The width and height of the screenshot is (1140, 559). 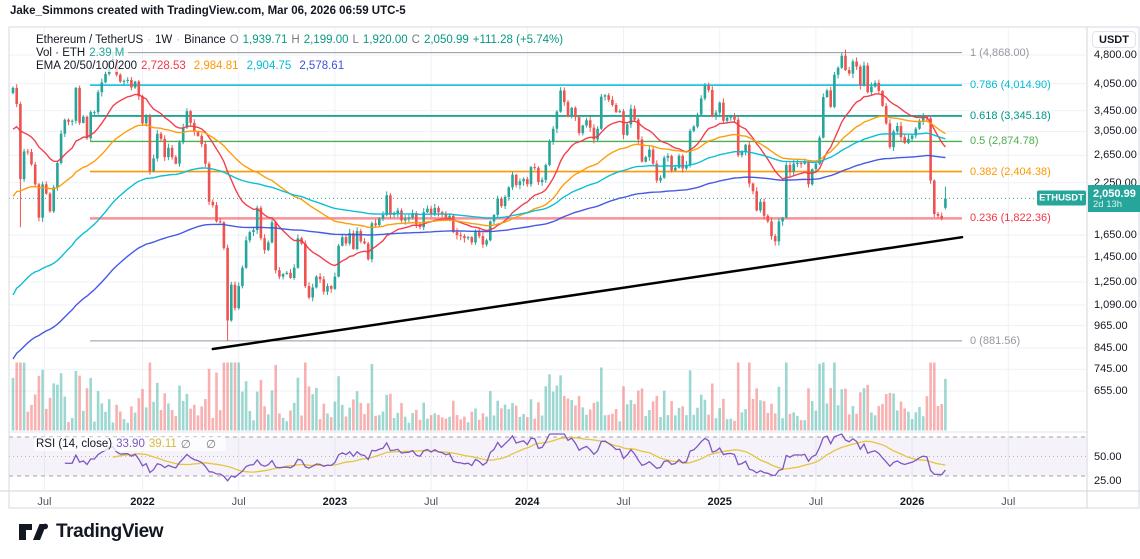 What do you see at coordinates (130, 444) in the screenshot?
I see `rsi-legend-row: RSI (14, close) 33.90 39.11 ∅ ∅` at bounding box center [130, 444].